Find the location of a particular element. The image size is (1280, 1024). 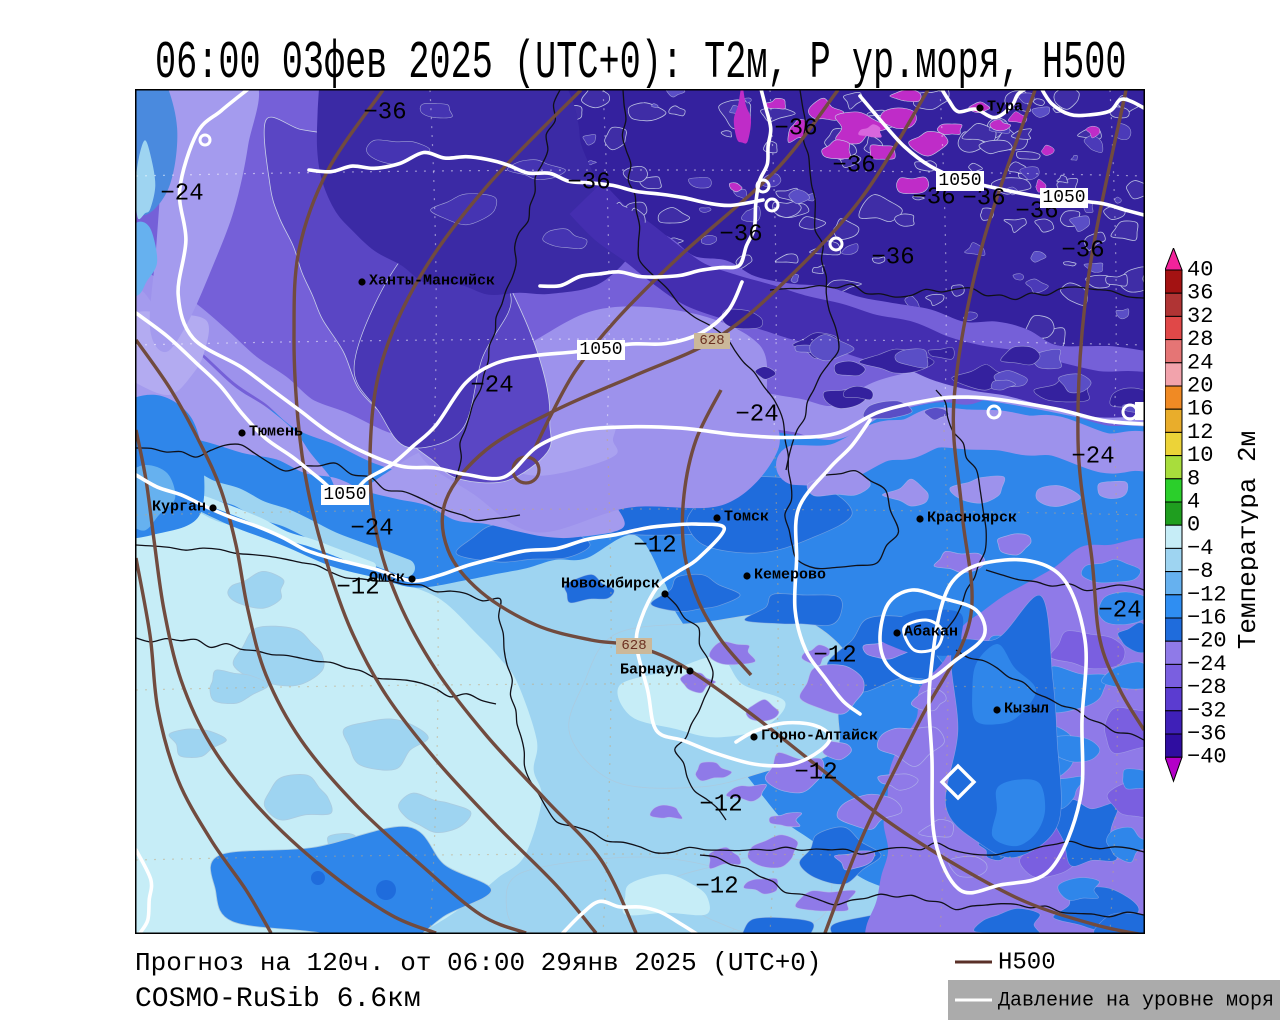

svg-text: Новосибирск is located at coordinates (610, 584).